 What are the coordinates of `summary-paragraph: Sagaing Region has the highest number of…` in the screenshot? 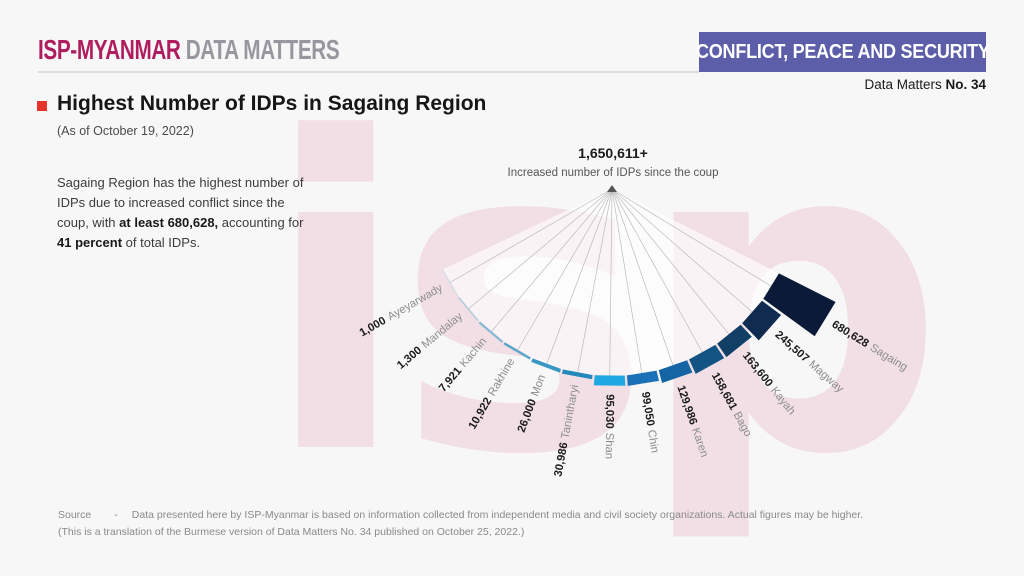 It's located at (183, 213).